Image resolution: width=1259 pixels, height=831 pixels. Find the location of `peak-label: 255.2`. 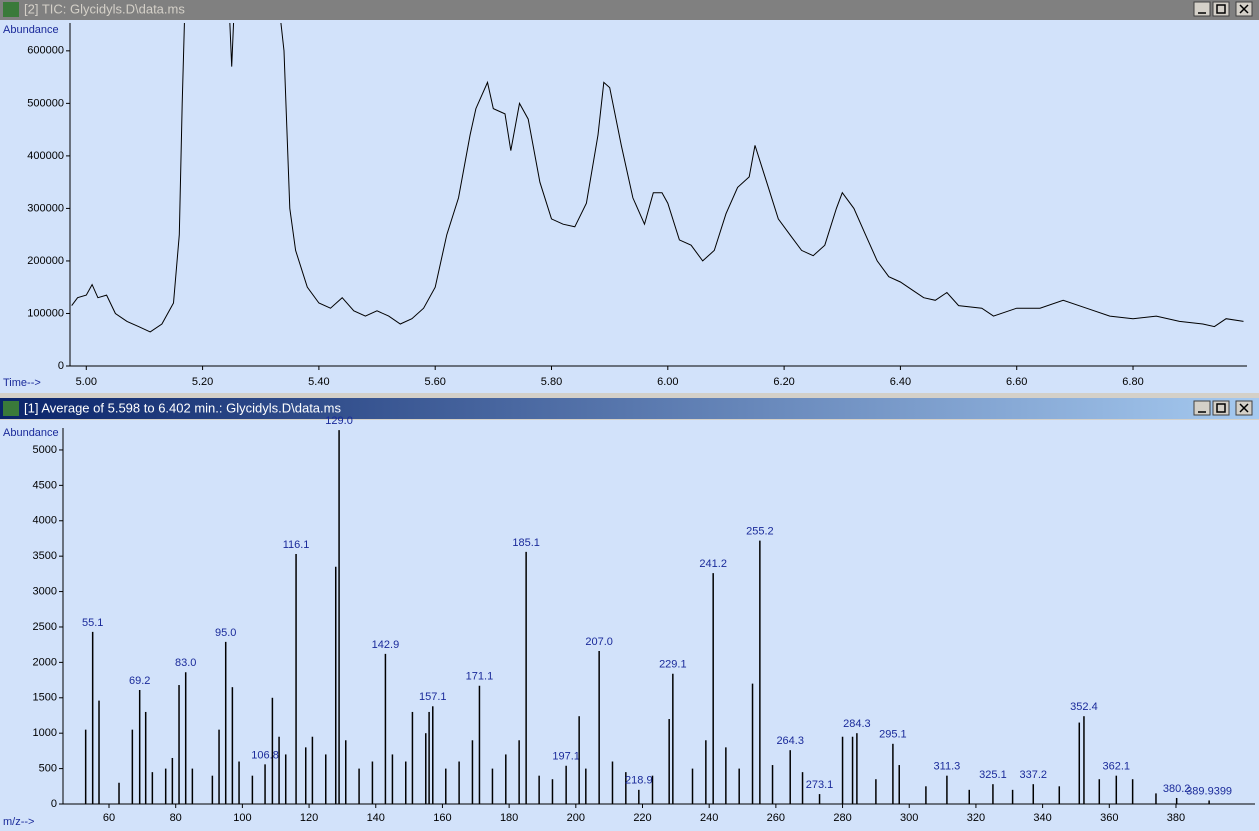

peak-label: 255.2 is located at coordinates (760, 531).